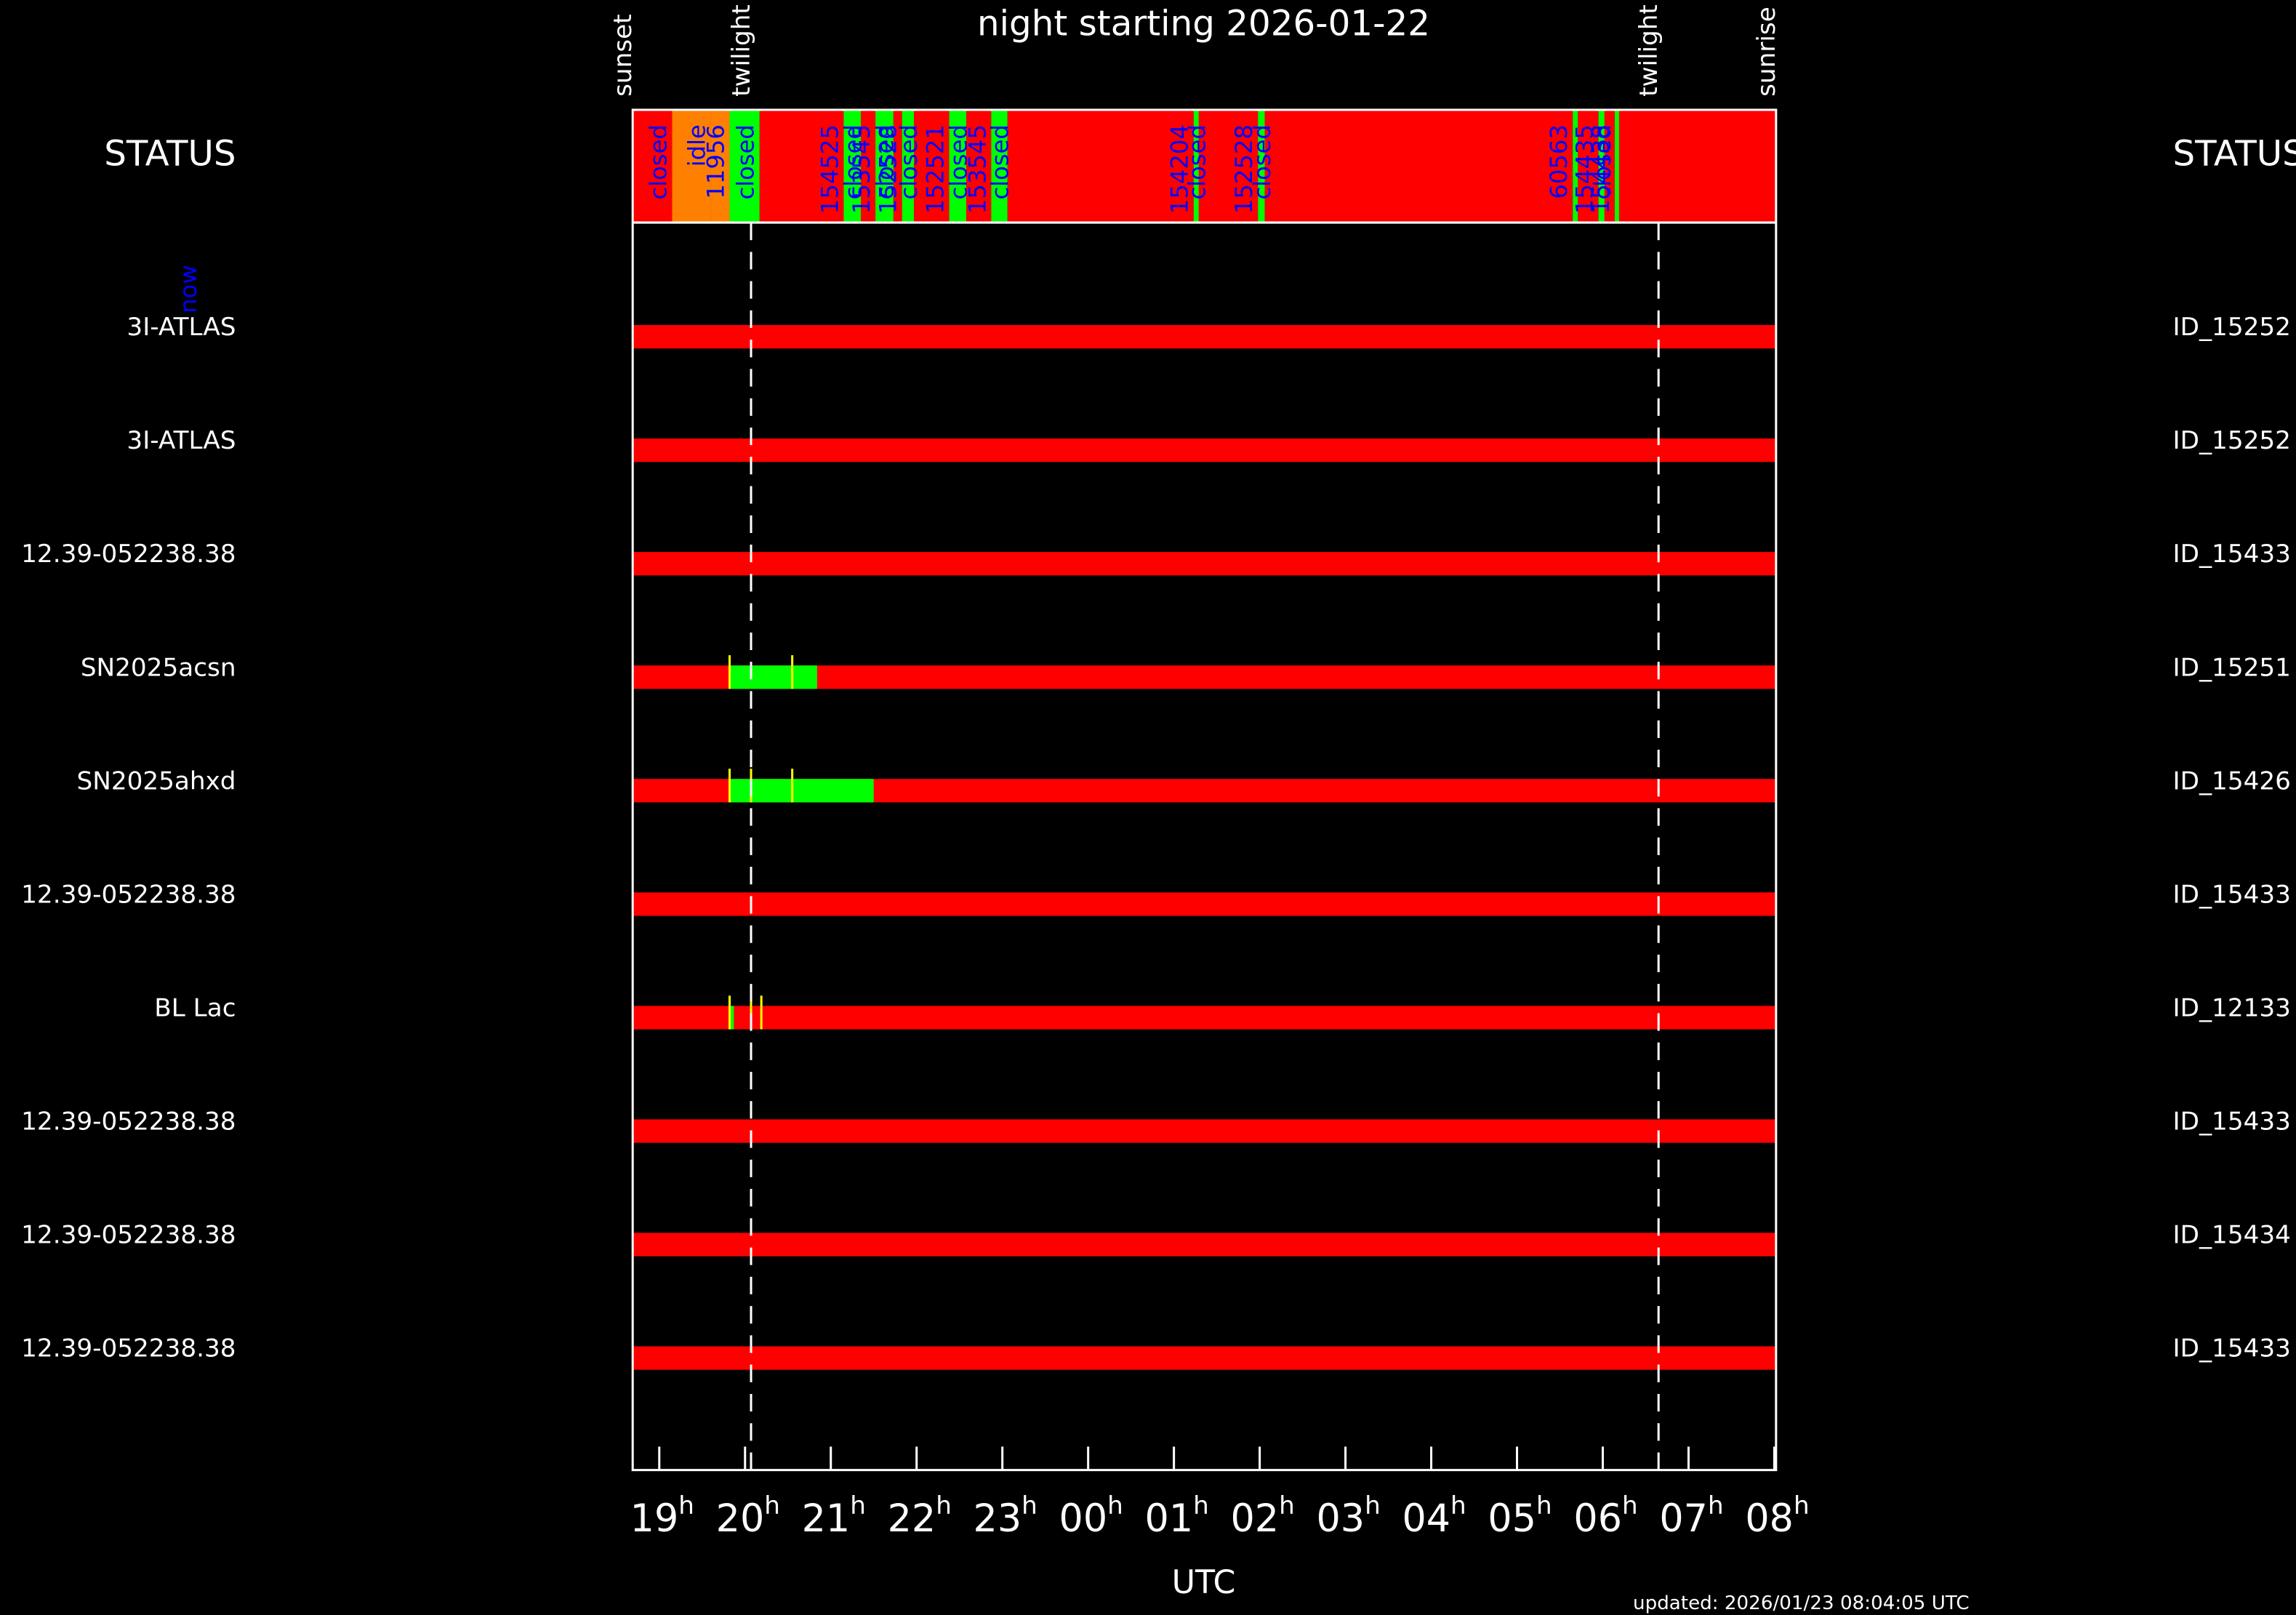 The width and height of the screenshot is (2296, 1615). I want to click on status-label: 154435, so click(1585, 169).